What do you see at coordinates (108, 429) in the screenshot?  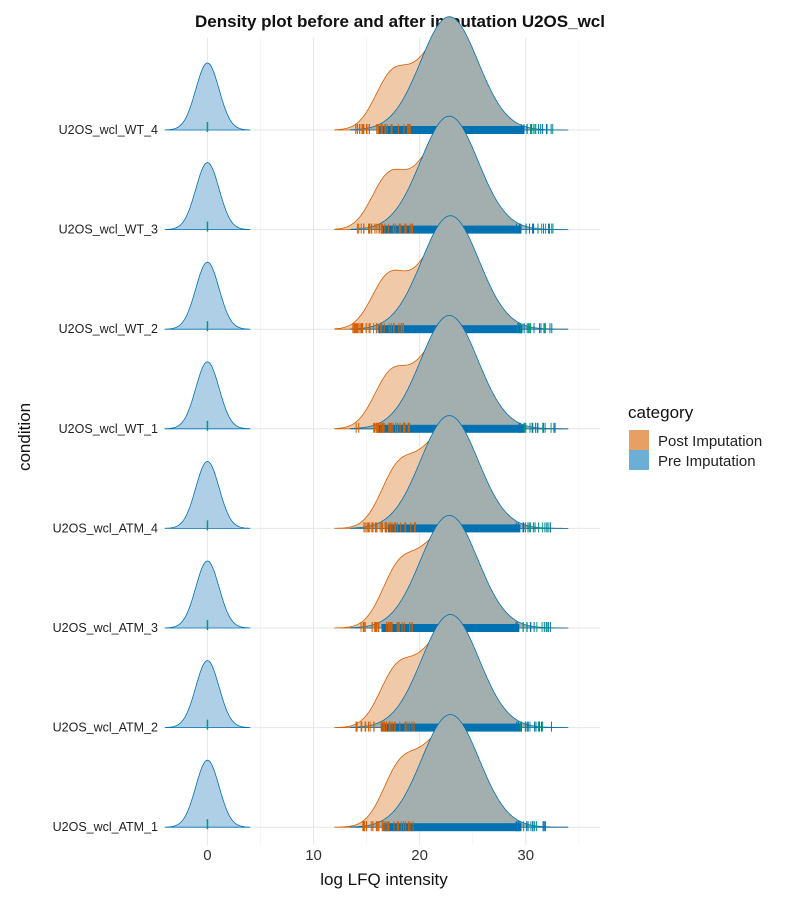 I see `y-tick-label: U2OS_wcl_WT_1` at bounding box center [108, 429].